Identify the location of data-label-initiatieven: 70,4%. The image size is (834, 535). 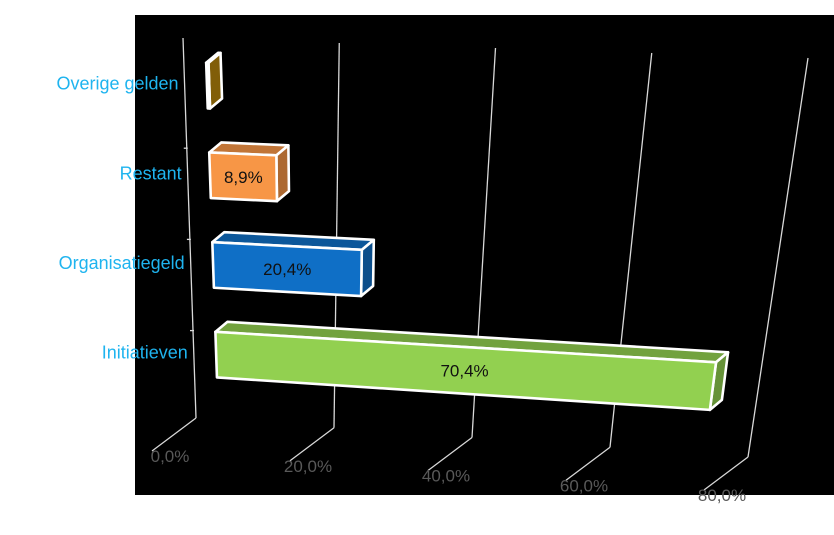
(464, 370).